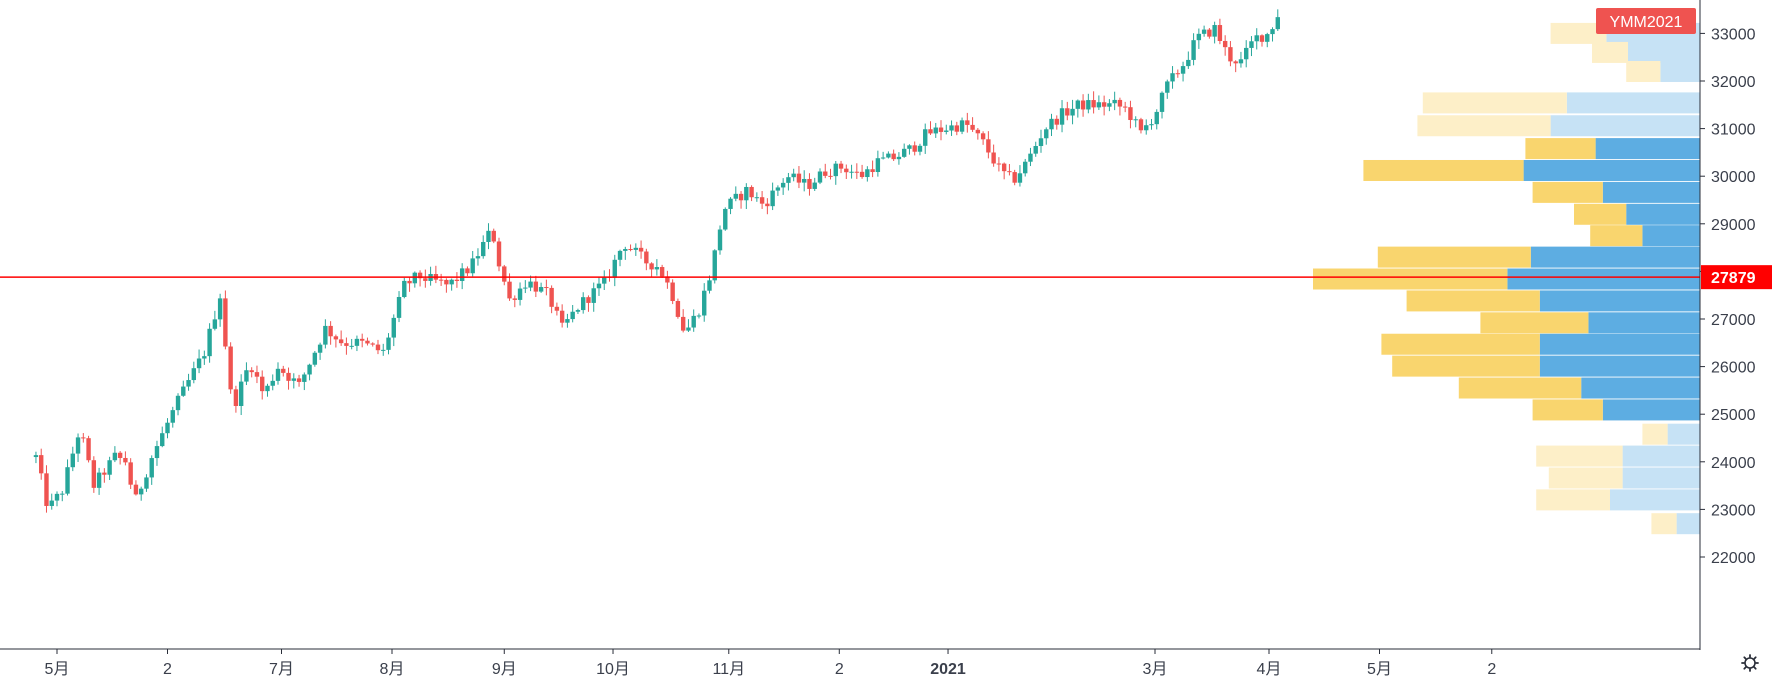 This screenshot has height=678, width=1772. I want to click on x-tick-label: 3月, so click(1155, 669).